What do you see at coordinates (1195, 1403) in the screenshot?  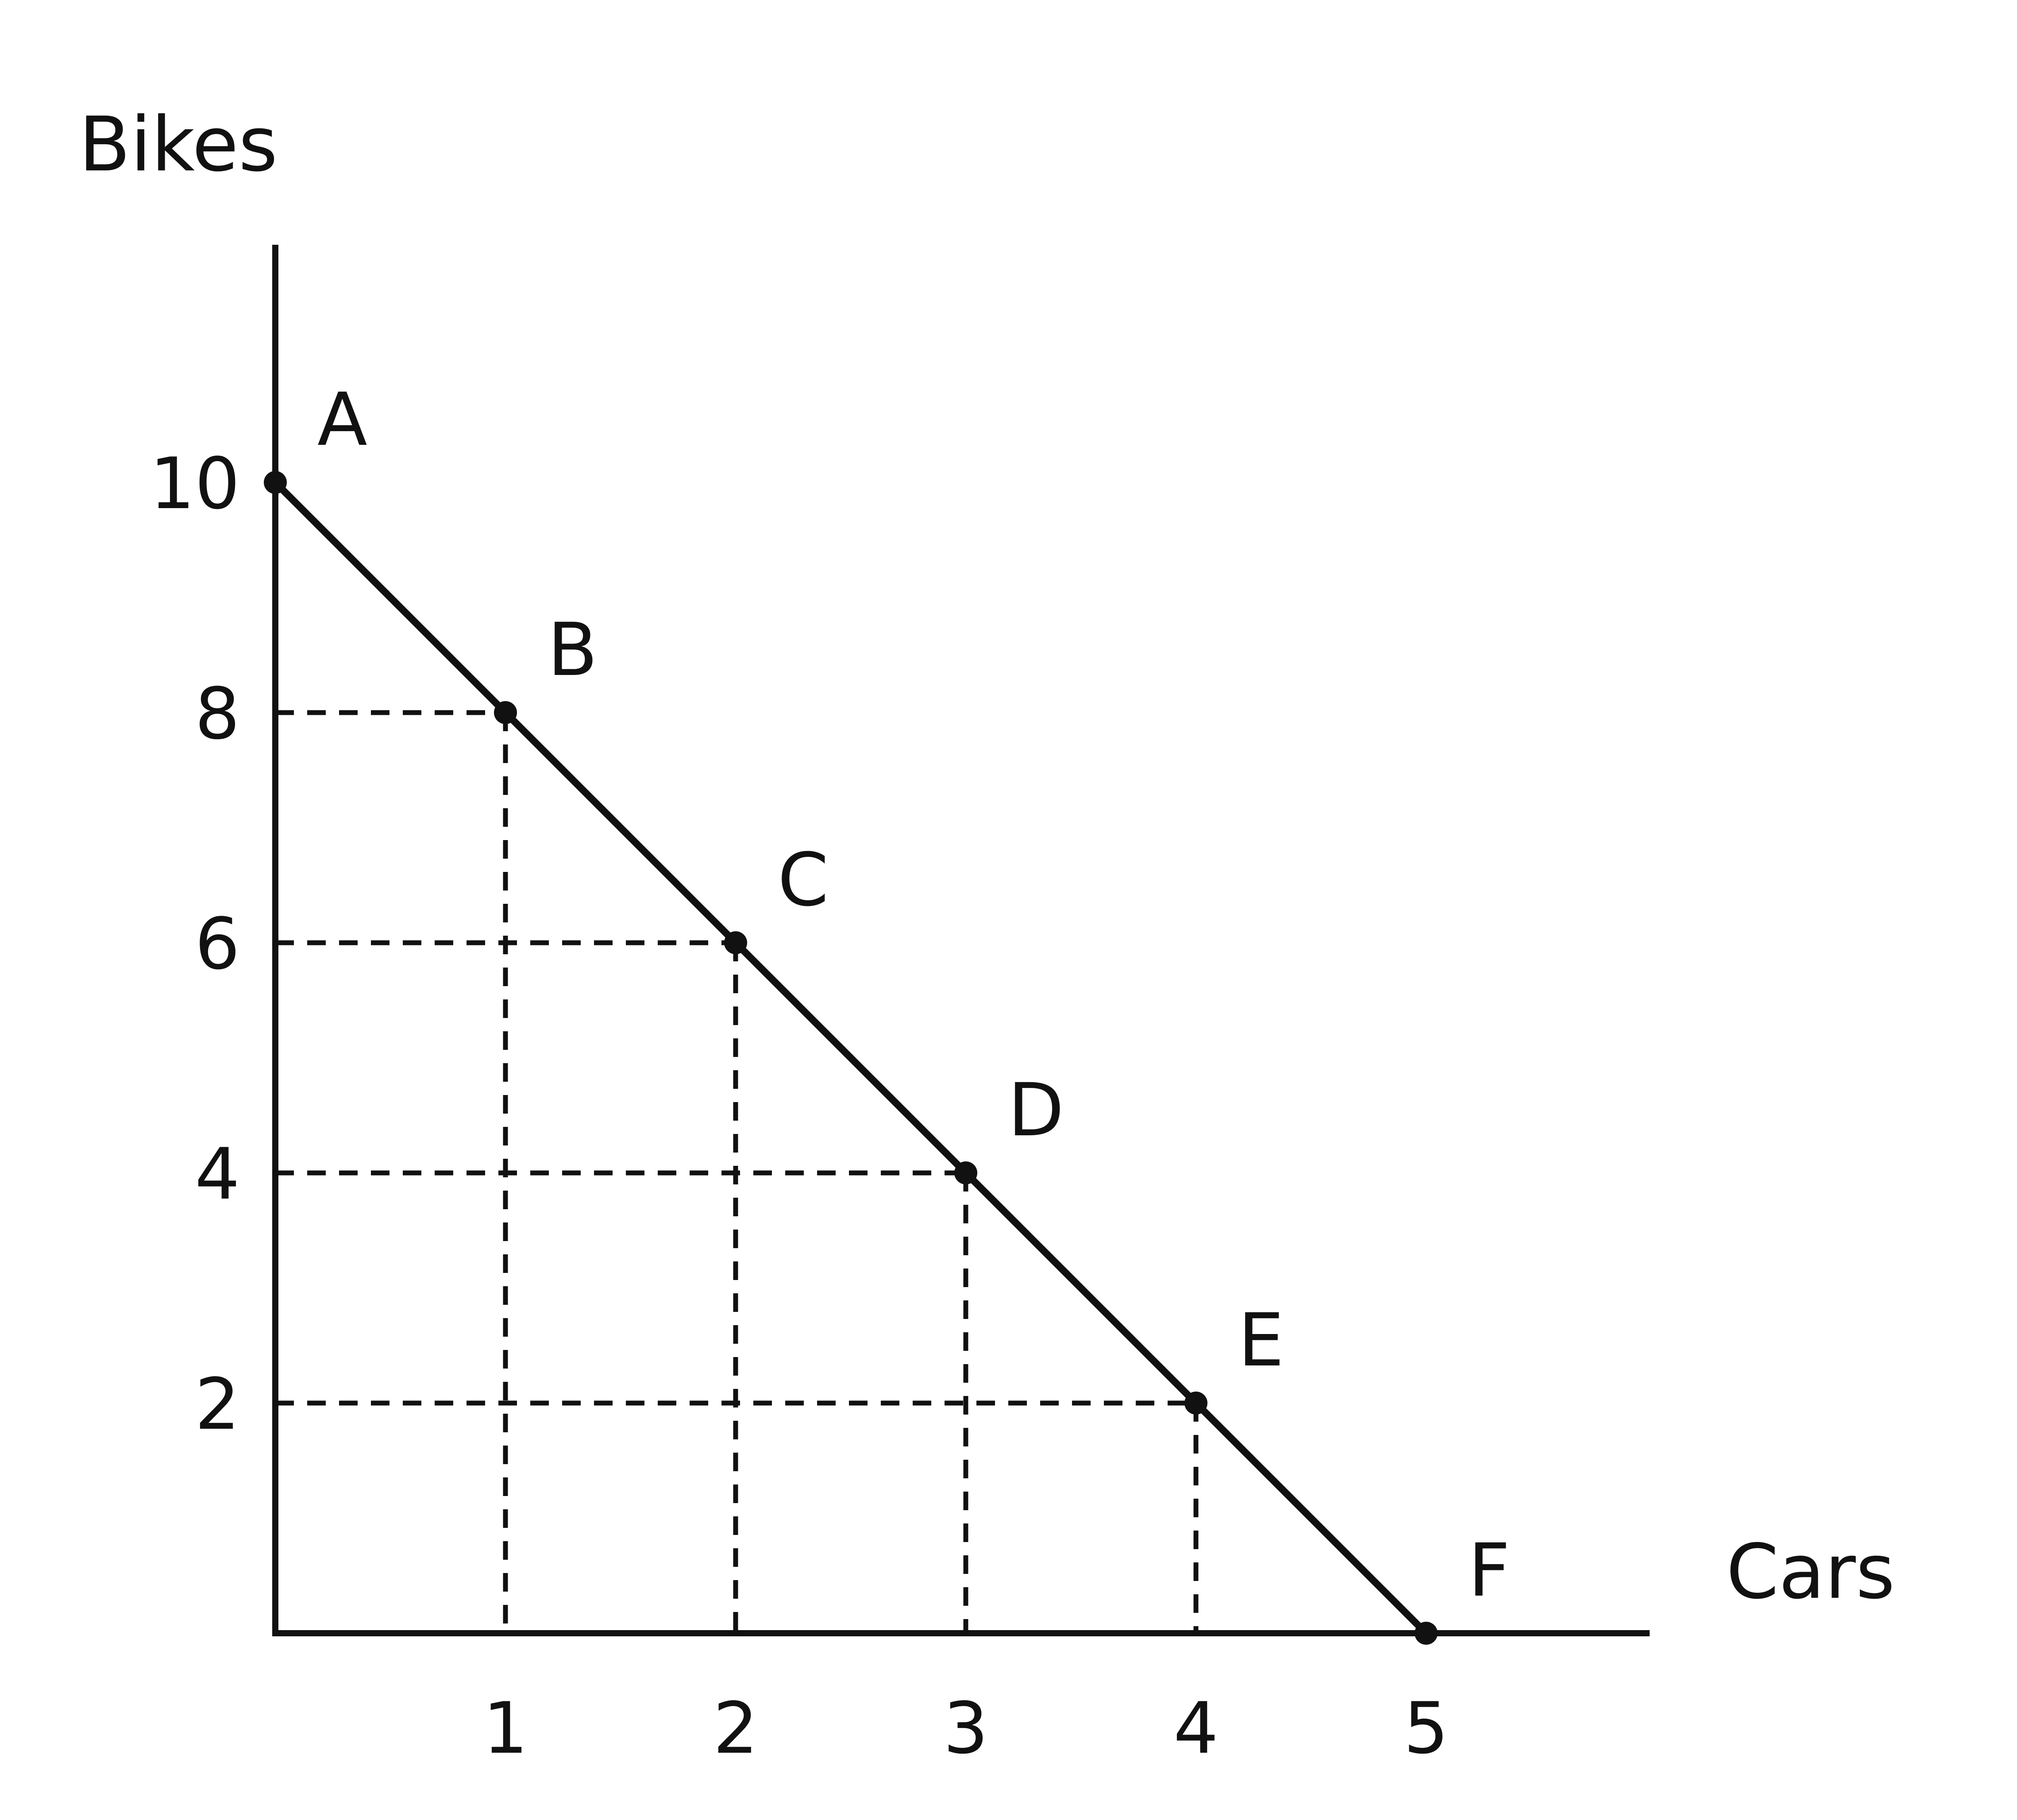 I see `point-e` at bounding box center [1195, 1403].